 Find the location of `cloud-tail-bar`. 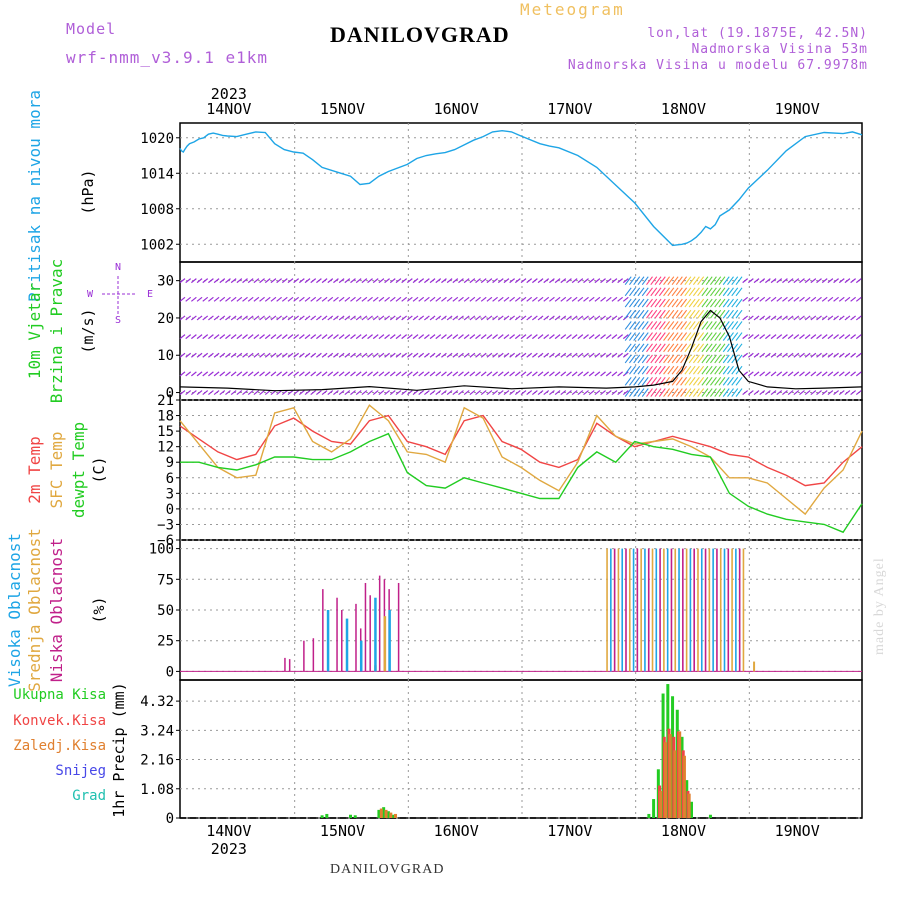

cloud-tail-bar is located at coordinates (754, 666).